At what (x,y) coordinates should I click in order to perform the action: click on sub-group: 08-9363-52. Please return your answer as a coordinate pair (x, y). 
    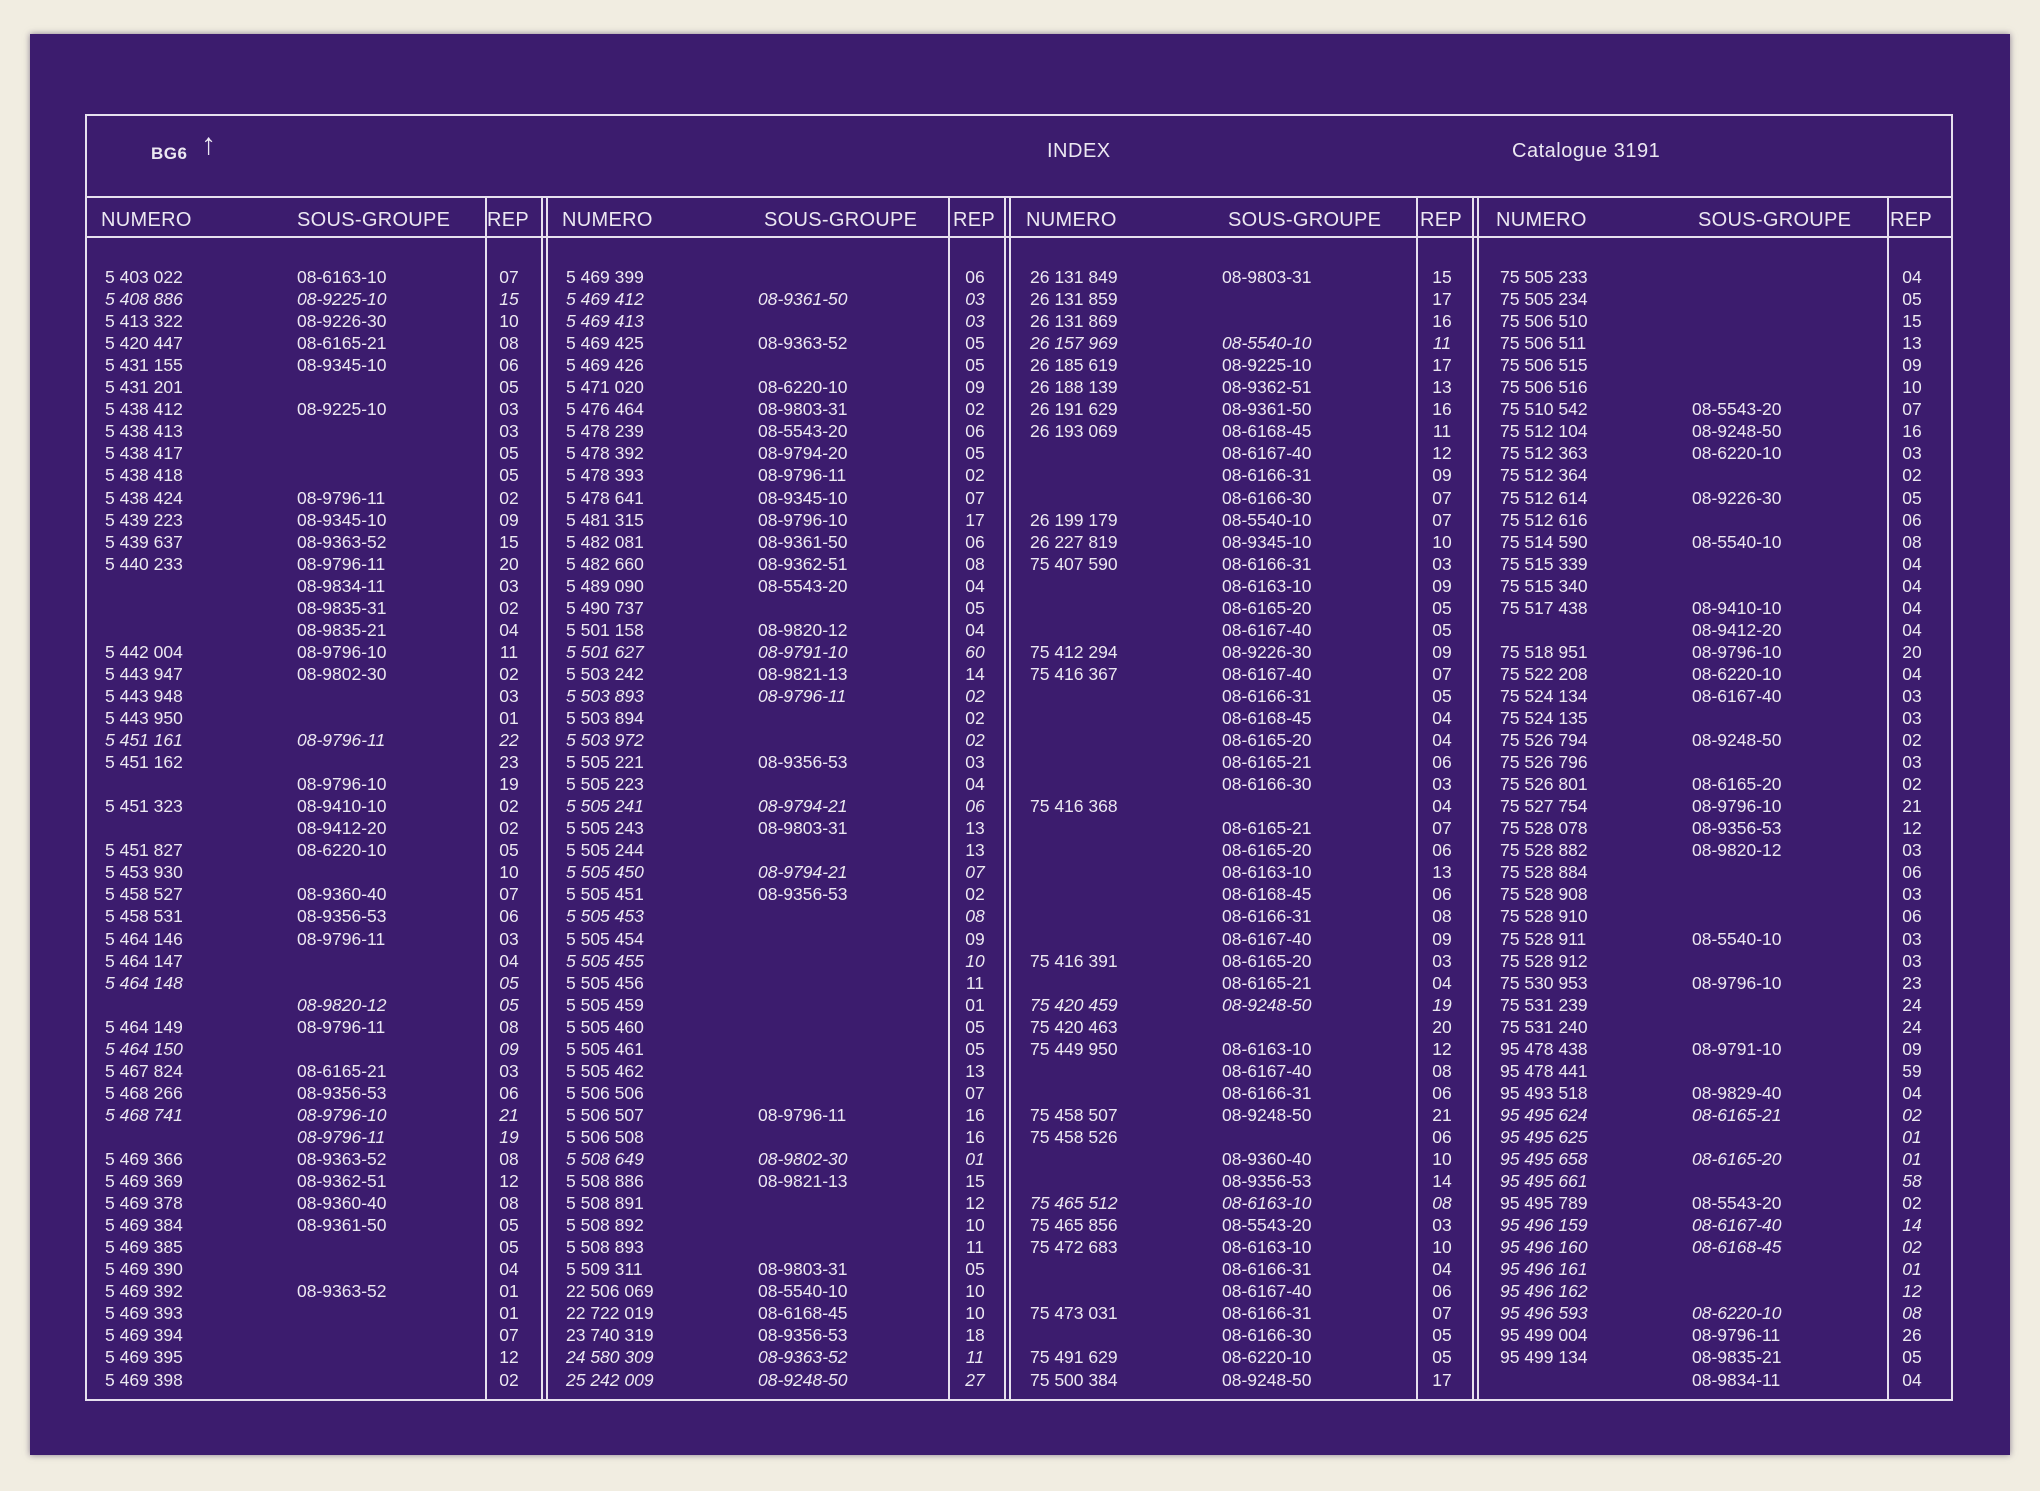
    Looking at the image, I should click on (342, 1291).